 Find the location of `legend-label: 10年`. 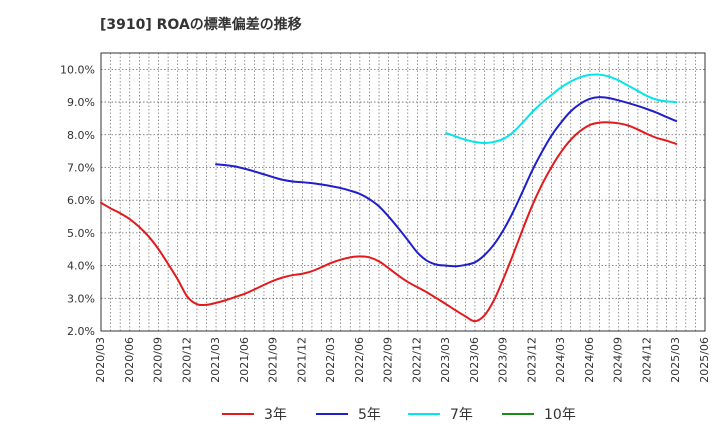

legend-label: 10年 is located at coordinates (560, 415).